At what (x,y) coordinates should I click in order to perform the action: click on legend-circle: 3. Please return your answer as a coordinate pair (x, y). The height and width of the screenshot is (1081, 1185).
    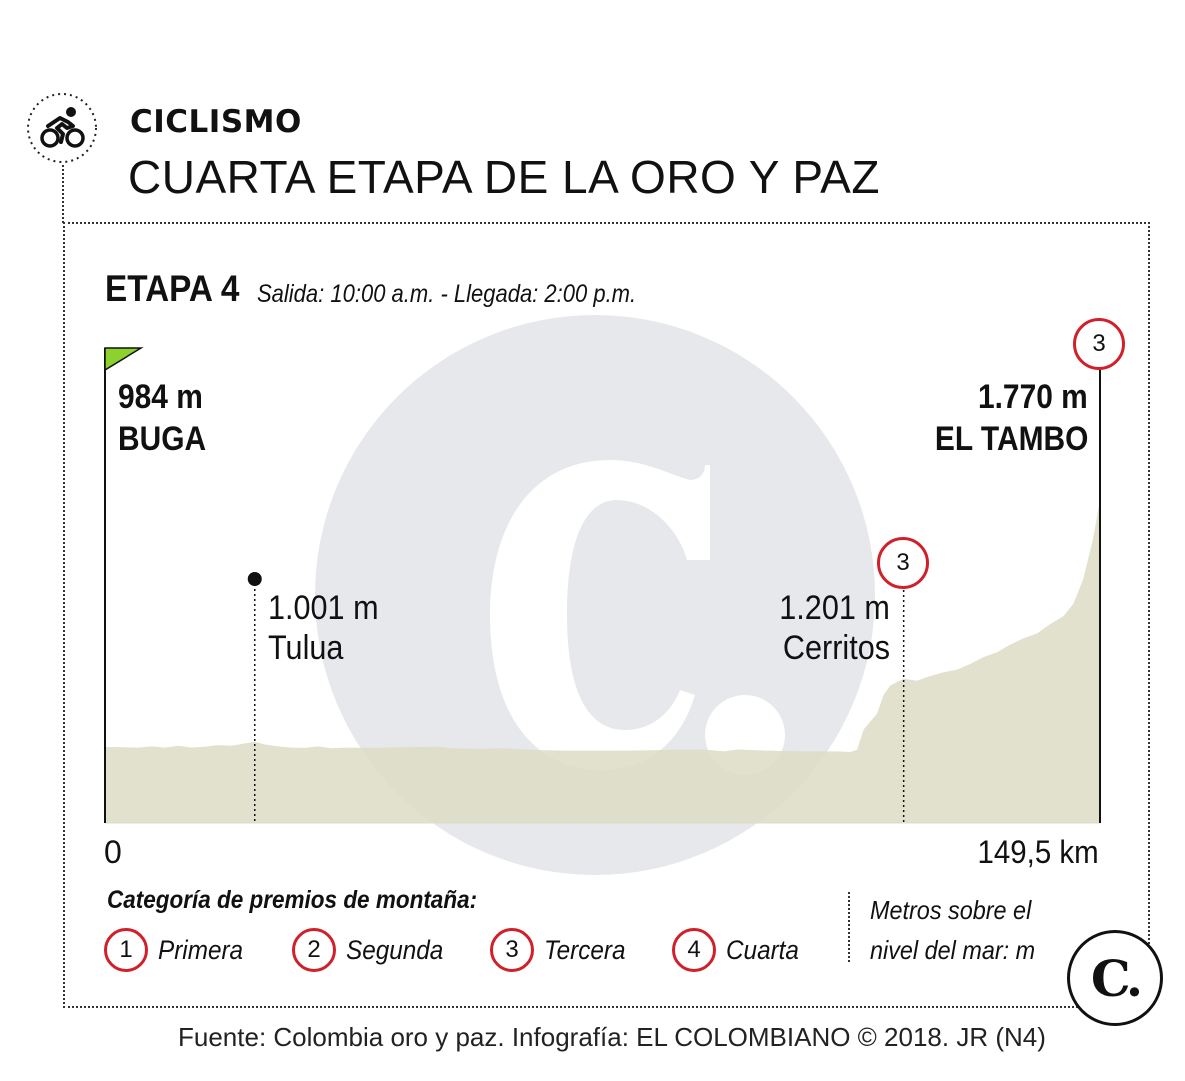
    Looking at the image, I should click on (512, 950).